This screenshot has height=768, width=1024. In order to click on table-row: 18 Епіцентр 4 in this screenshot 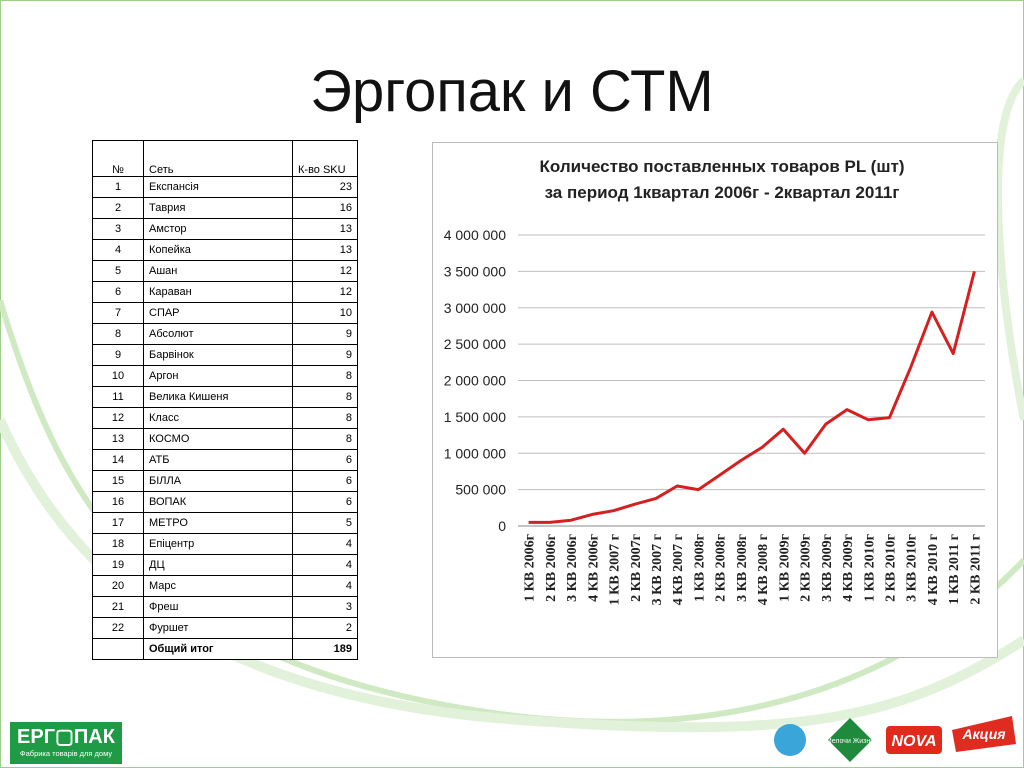, I will do `click(225, 544)`.